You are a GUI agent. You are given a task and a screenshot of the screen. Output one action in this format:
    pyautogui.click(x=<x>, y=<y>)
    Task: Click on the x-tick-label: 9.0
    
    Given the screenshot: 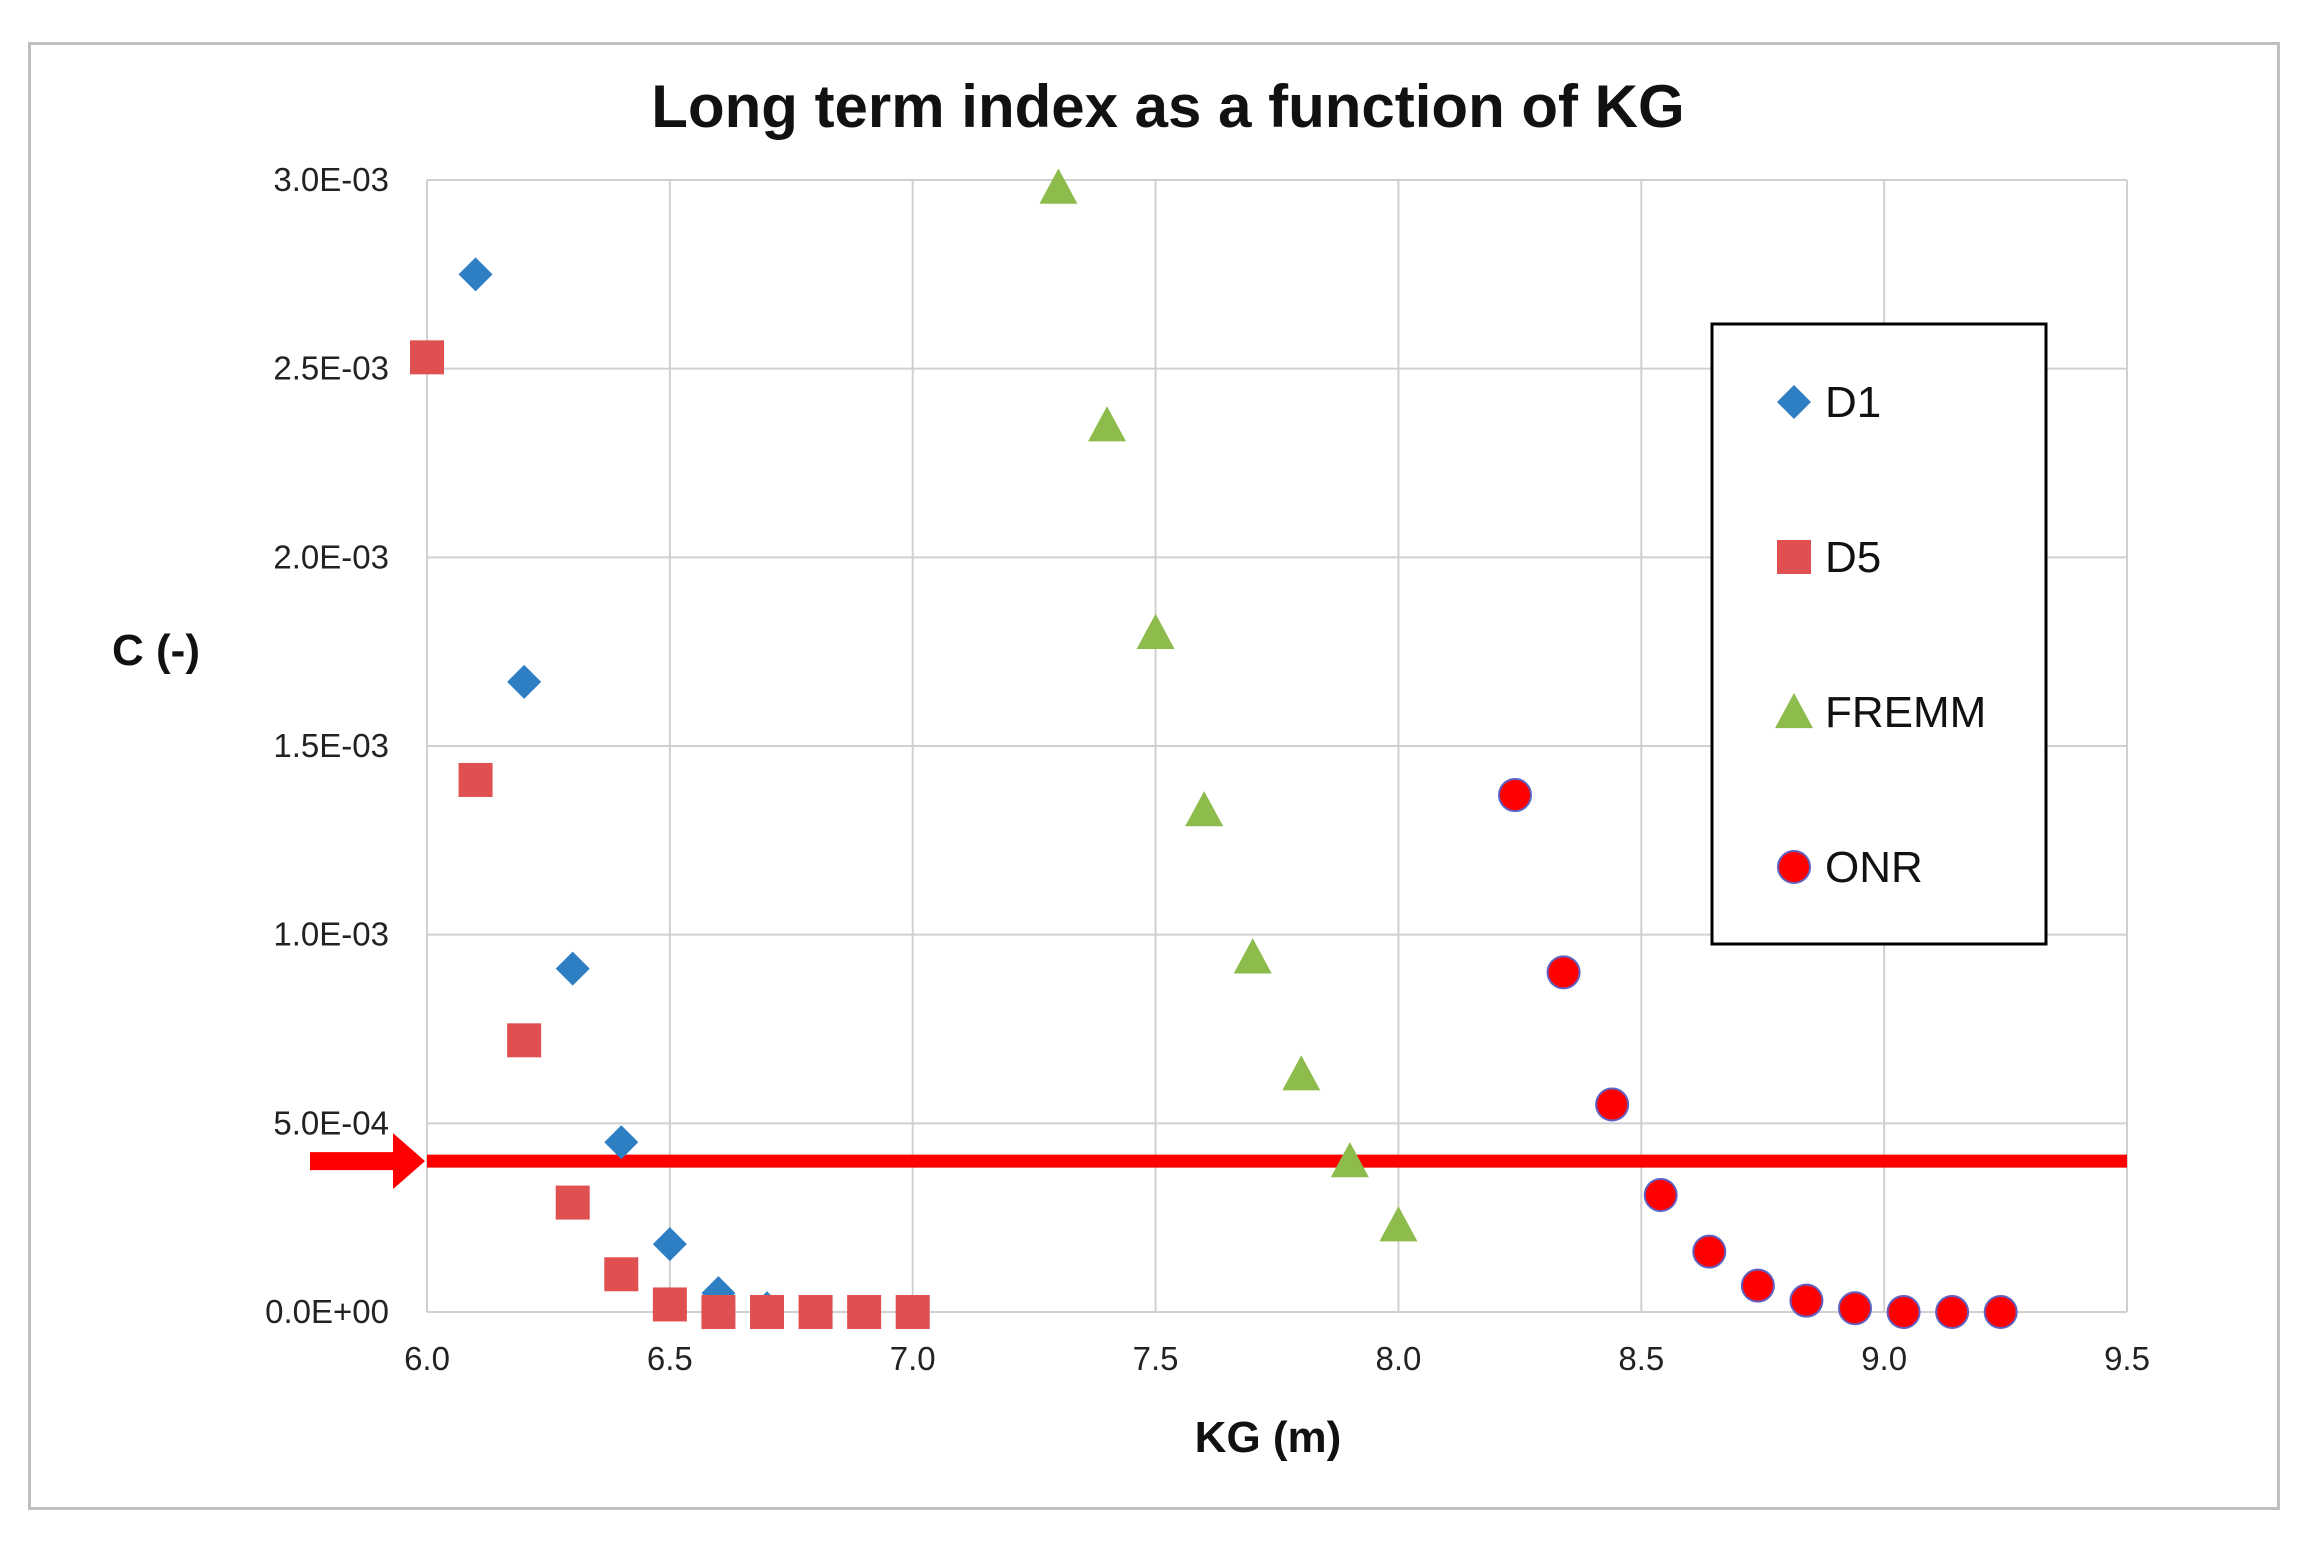 What is the action you would take?
    pyautogui.click(x=1884, y=1358)
    